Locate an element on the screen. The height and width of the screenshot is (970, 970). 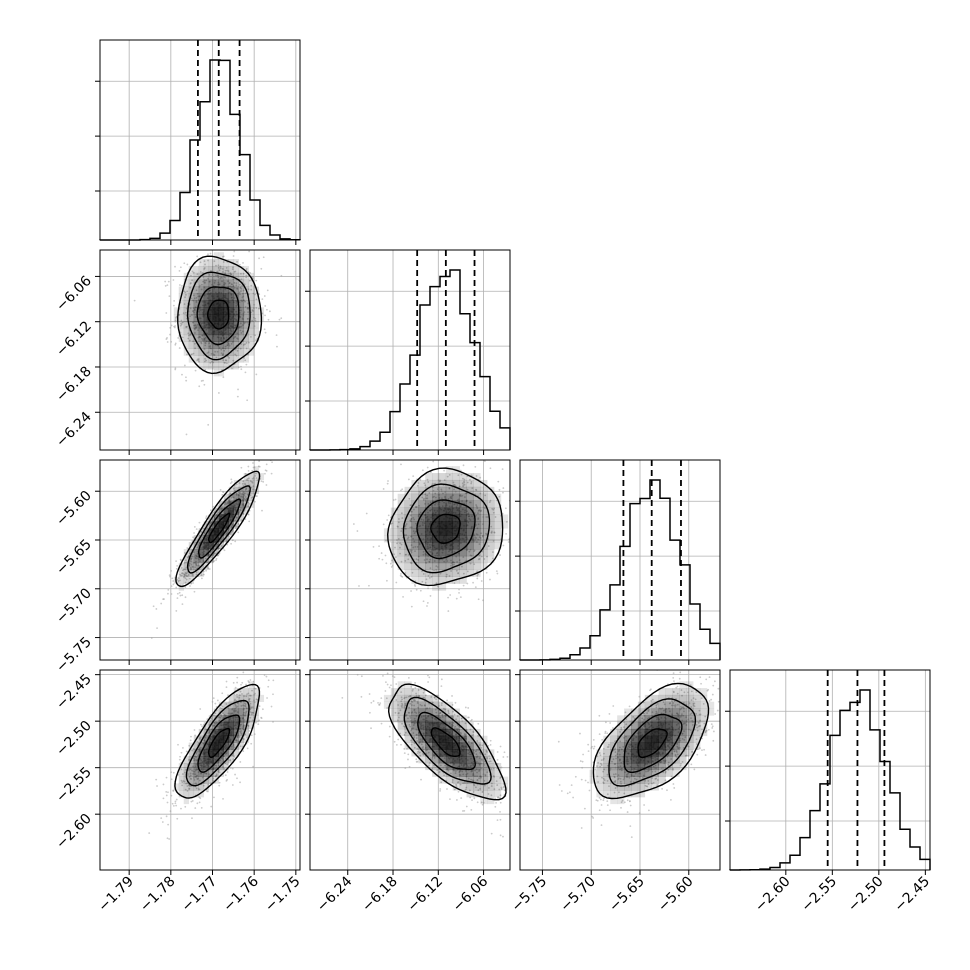
histogram-bg is located at coordinates (410, 350).